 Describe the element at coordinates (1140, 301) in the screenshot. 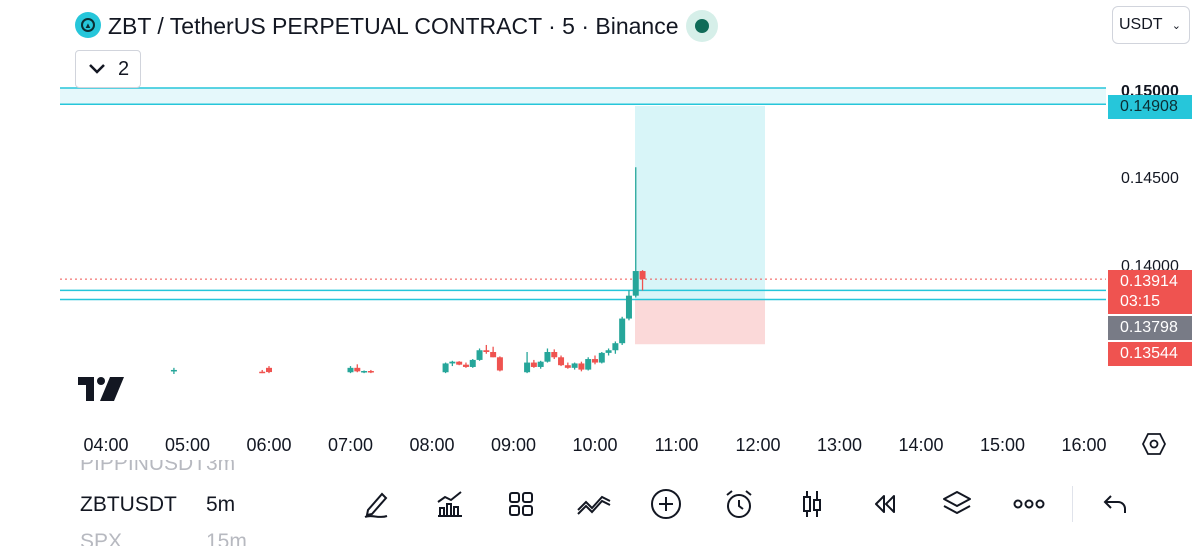

I see `bar-countdown: 03:15` at that location.